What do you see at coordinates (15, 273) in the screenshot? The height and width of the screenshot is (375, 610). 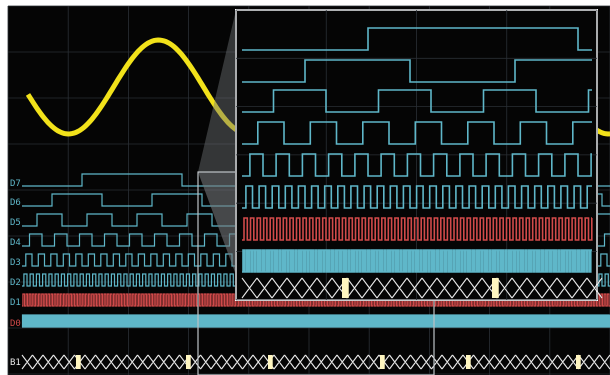 I see `channel-labels: D7 D6 D5 D4 D3 D2 D1 D0 B1` at bounding box center [15, 273].